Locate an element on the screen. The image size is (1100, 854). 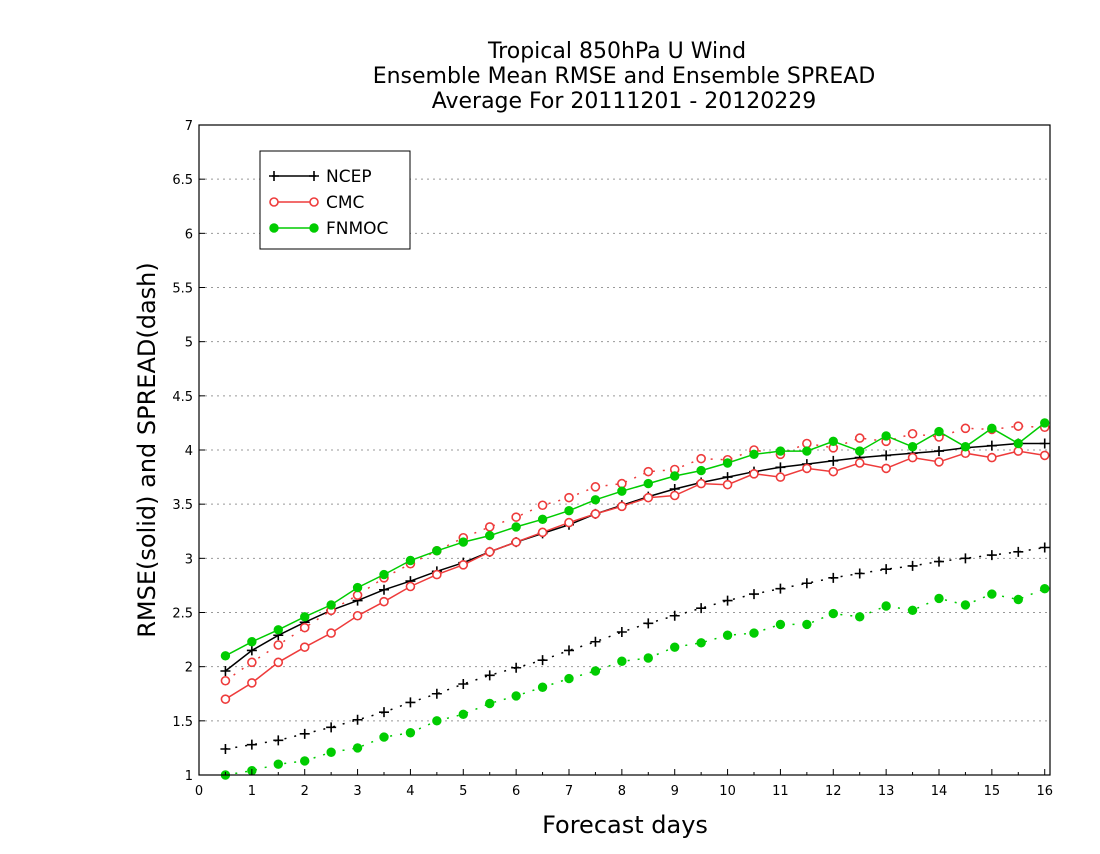
y-axis-ticks: 1 1.5 2 2.5 3 3.5 4 4.5 5 5.5 6 6.5 7 is located at coordinates (188, 451).